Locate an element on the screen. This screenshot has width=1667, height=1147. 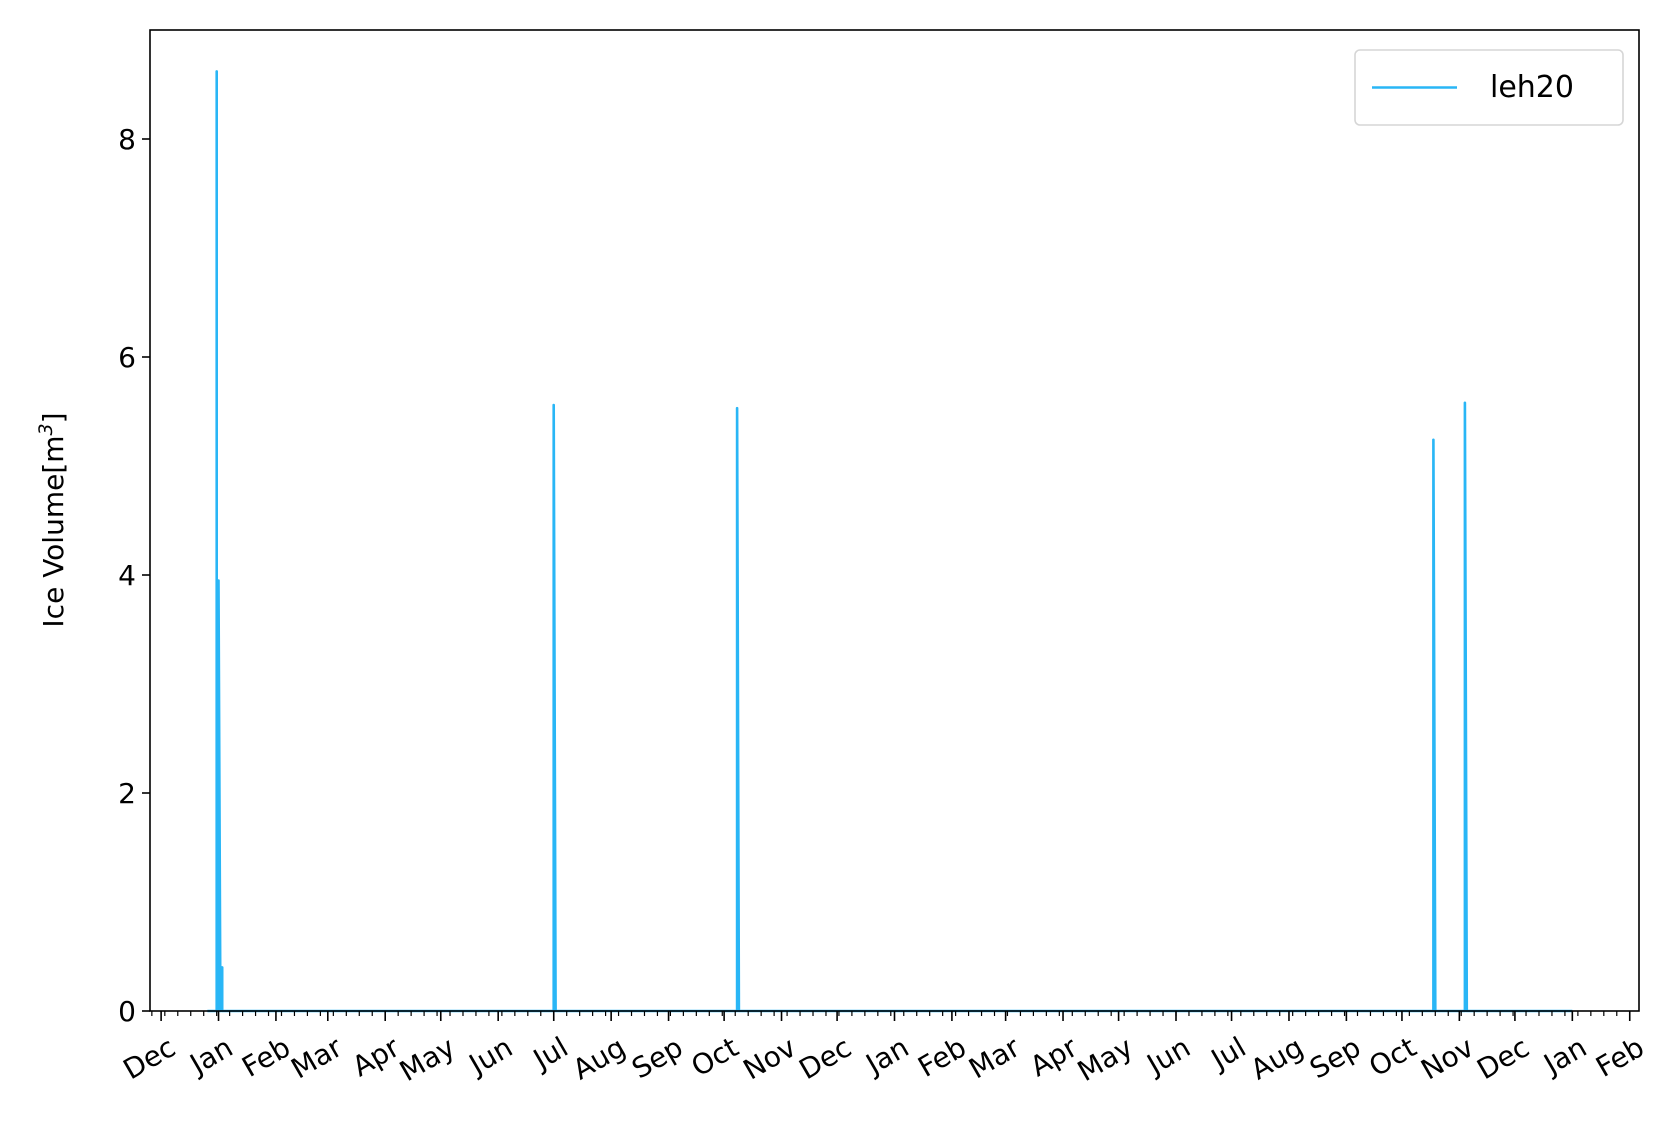
y-tick-label: 8 is located at coordinates (127, 139).